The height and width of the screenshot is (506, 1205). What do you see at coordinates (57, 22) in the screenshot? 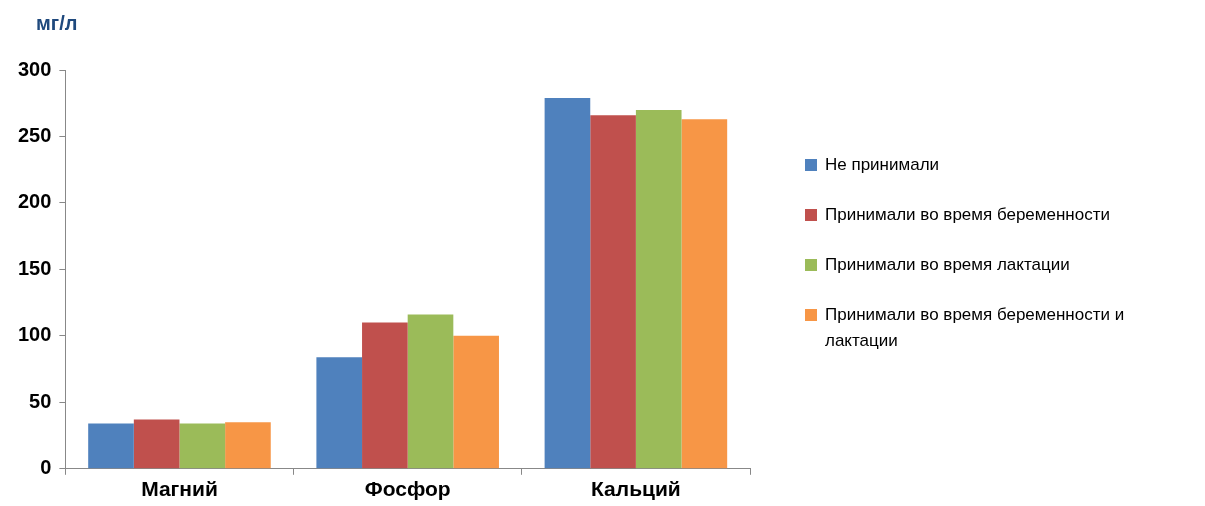
I see `y-axis-title: мг/л` at bounding box center [57, 22].